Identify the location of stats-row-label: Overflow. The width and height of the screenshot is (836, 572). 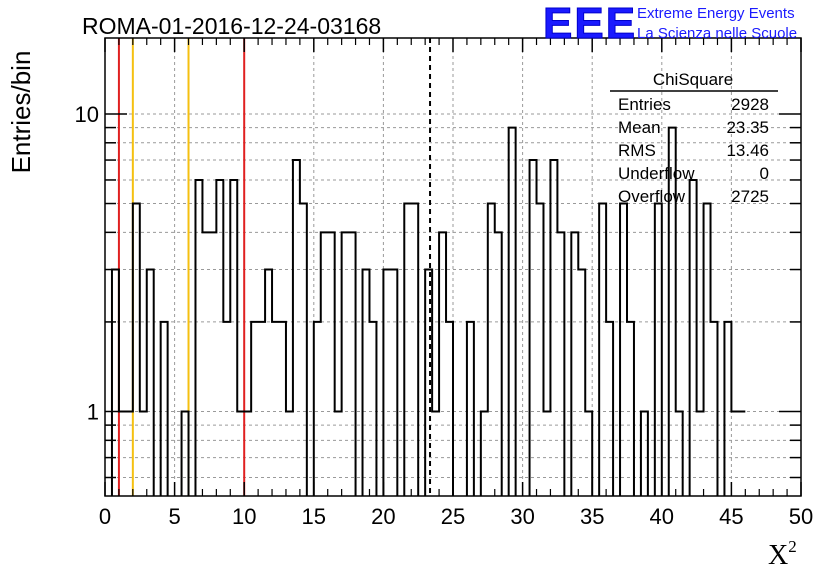
(652, 196).